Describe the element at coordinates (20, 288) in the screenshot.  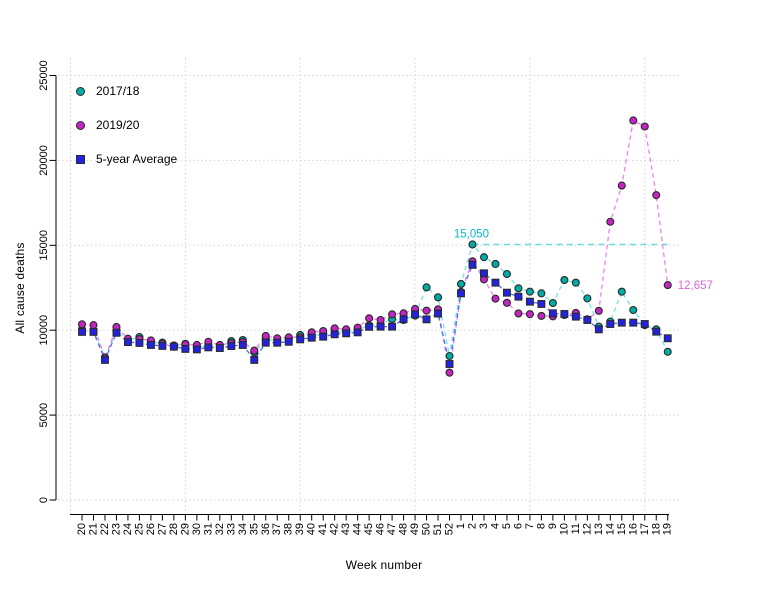
I see `y-axis-title: All cause deaths` at that location.